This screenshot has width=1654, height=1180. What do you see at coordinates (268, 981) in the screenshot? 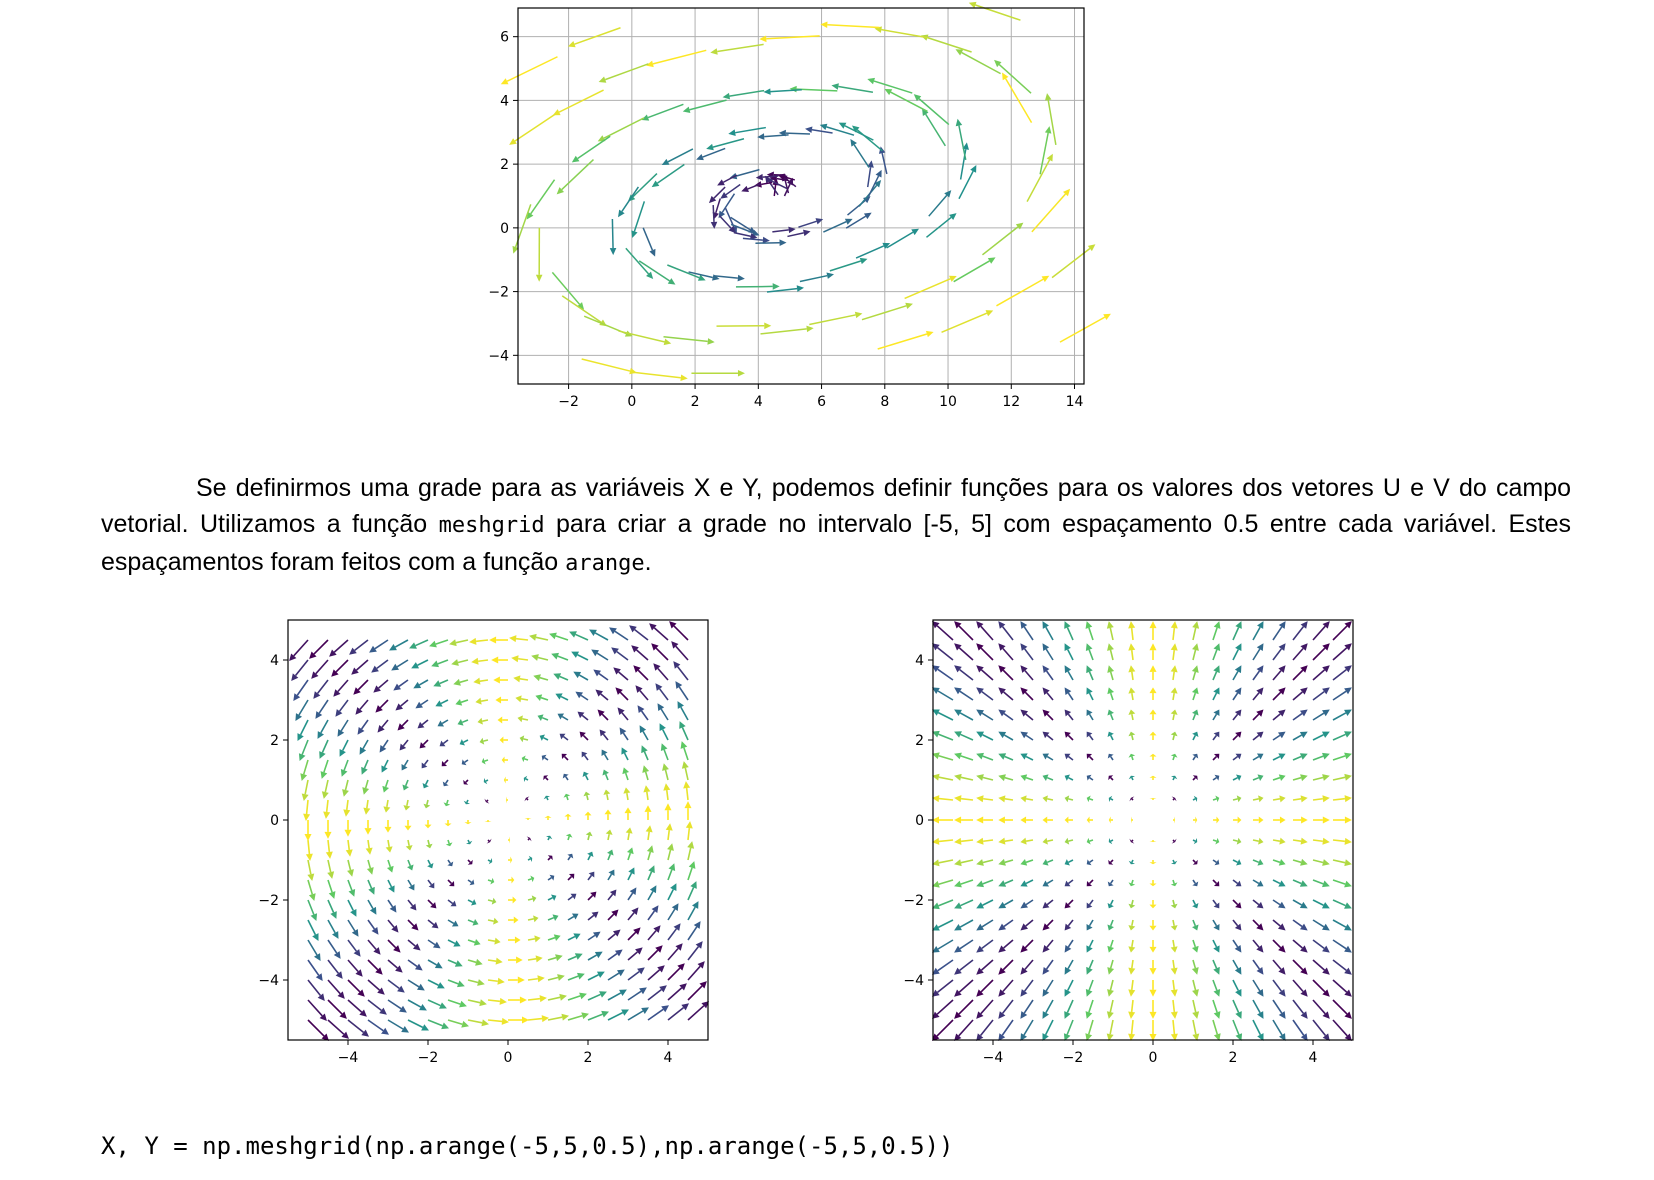
I see `y-tick-label: −4` at bounding box center [268, 981].